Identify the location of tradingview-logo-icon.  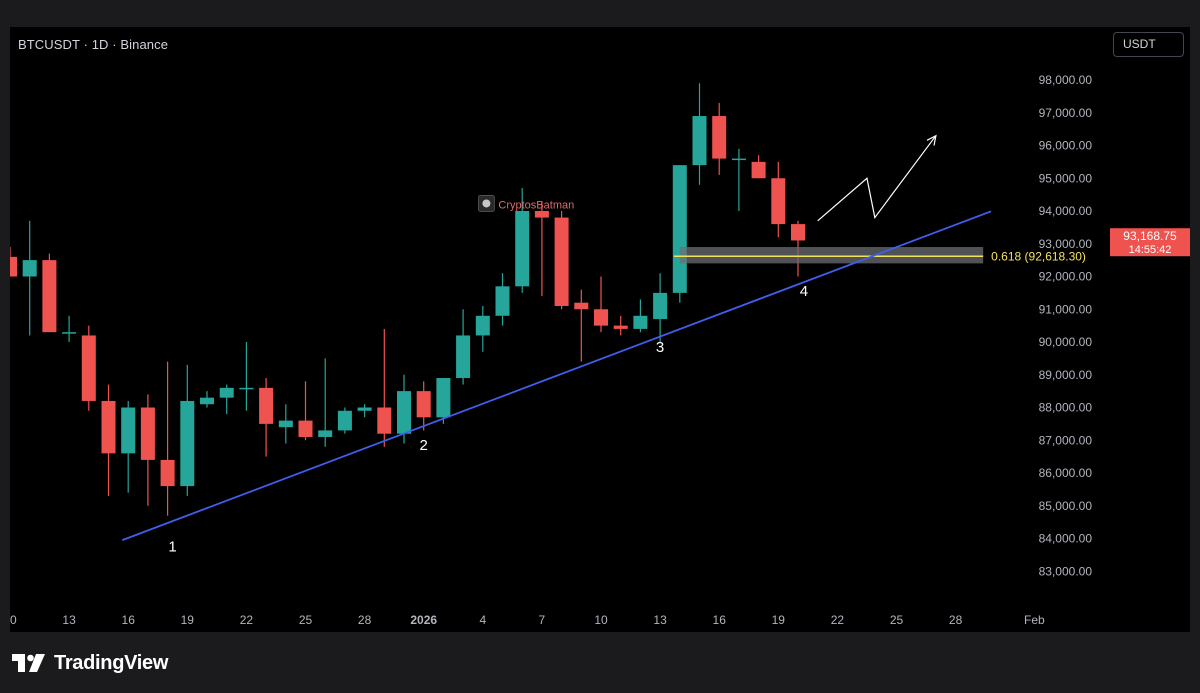
(28, 663).